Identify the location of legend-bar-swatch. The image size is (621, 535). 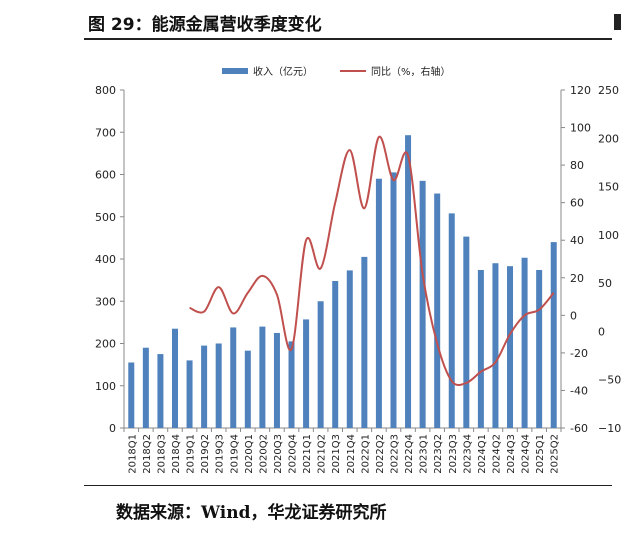
(235, 71).